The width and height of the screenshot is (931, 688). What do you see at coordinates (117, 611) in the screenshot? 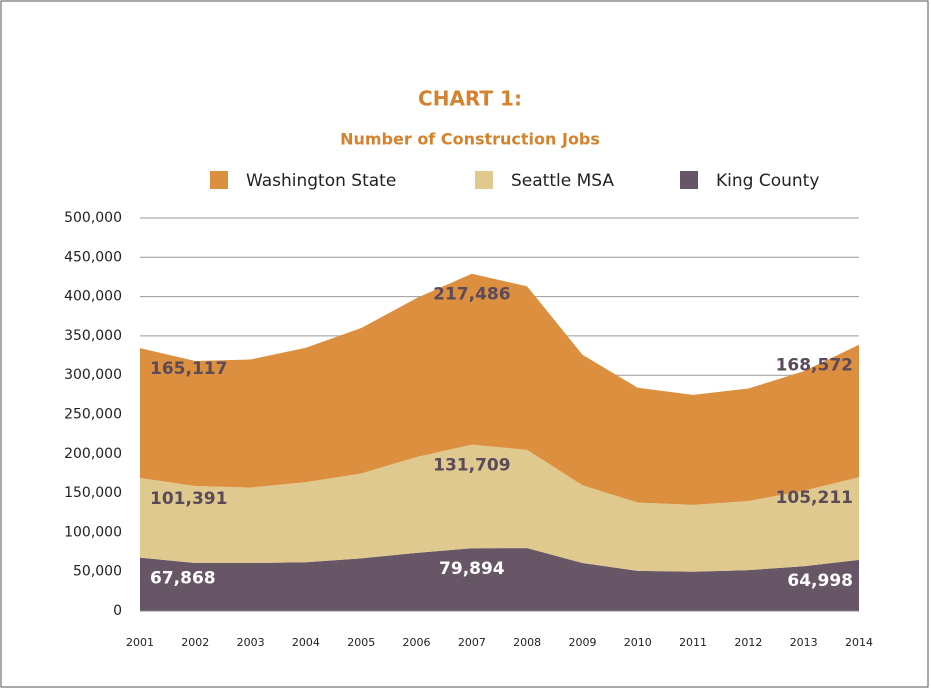
I see `y-tick-label: 0` at bounding box center [117, 611].